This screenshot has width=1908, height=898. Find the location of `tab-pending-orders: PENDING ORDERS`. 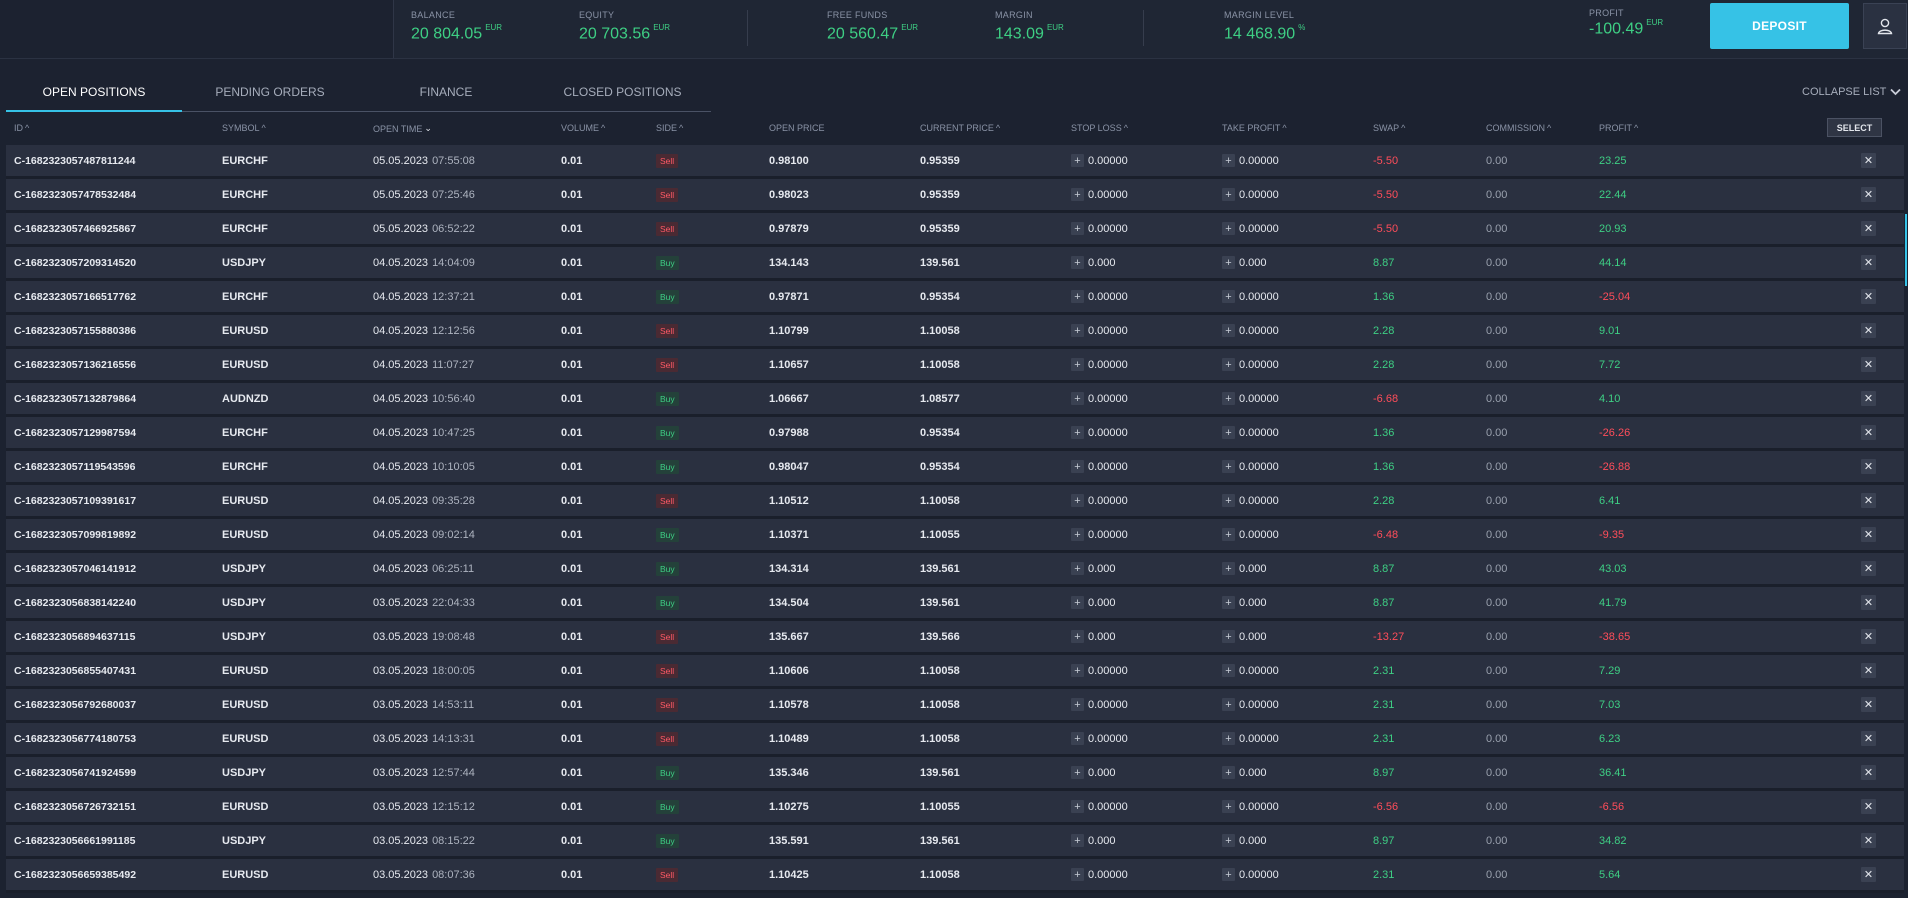

tab-pending-orders: PENDING ORDERS is located at coordinates (270, 91).